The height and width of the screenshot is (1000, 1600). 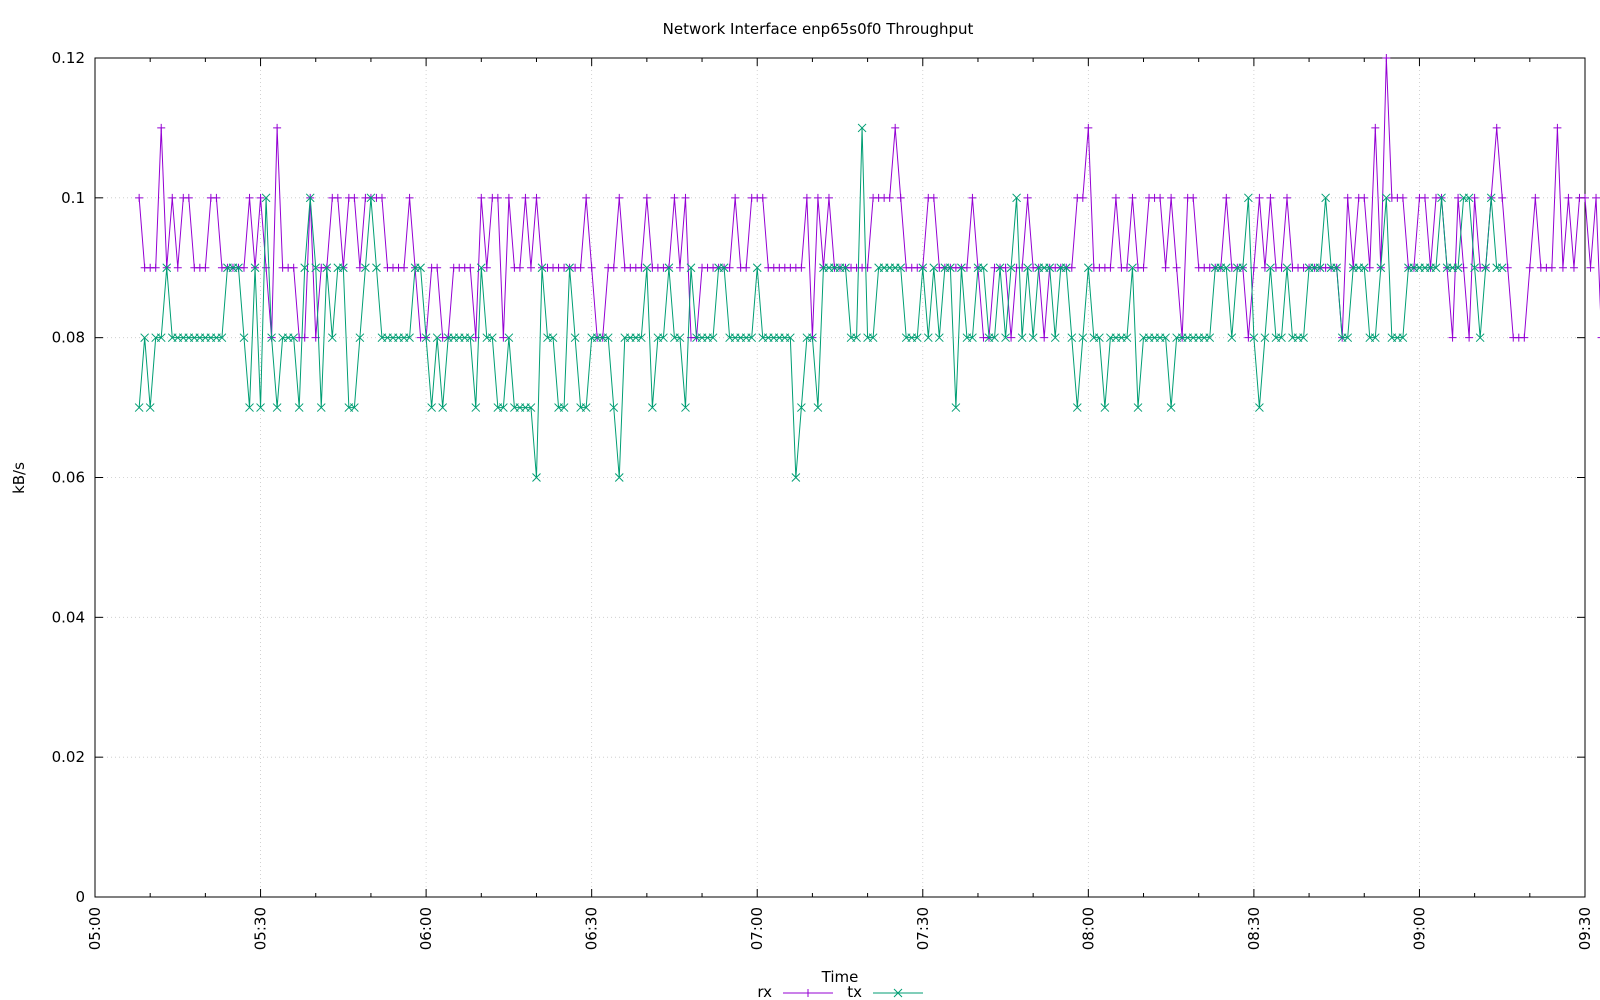 What do you see at coordinates (818, 29) in the screenshot?
I see `chart-title: Network Interface enp65s0f0 Throughput` at bounding box center [818, 29].